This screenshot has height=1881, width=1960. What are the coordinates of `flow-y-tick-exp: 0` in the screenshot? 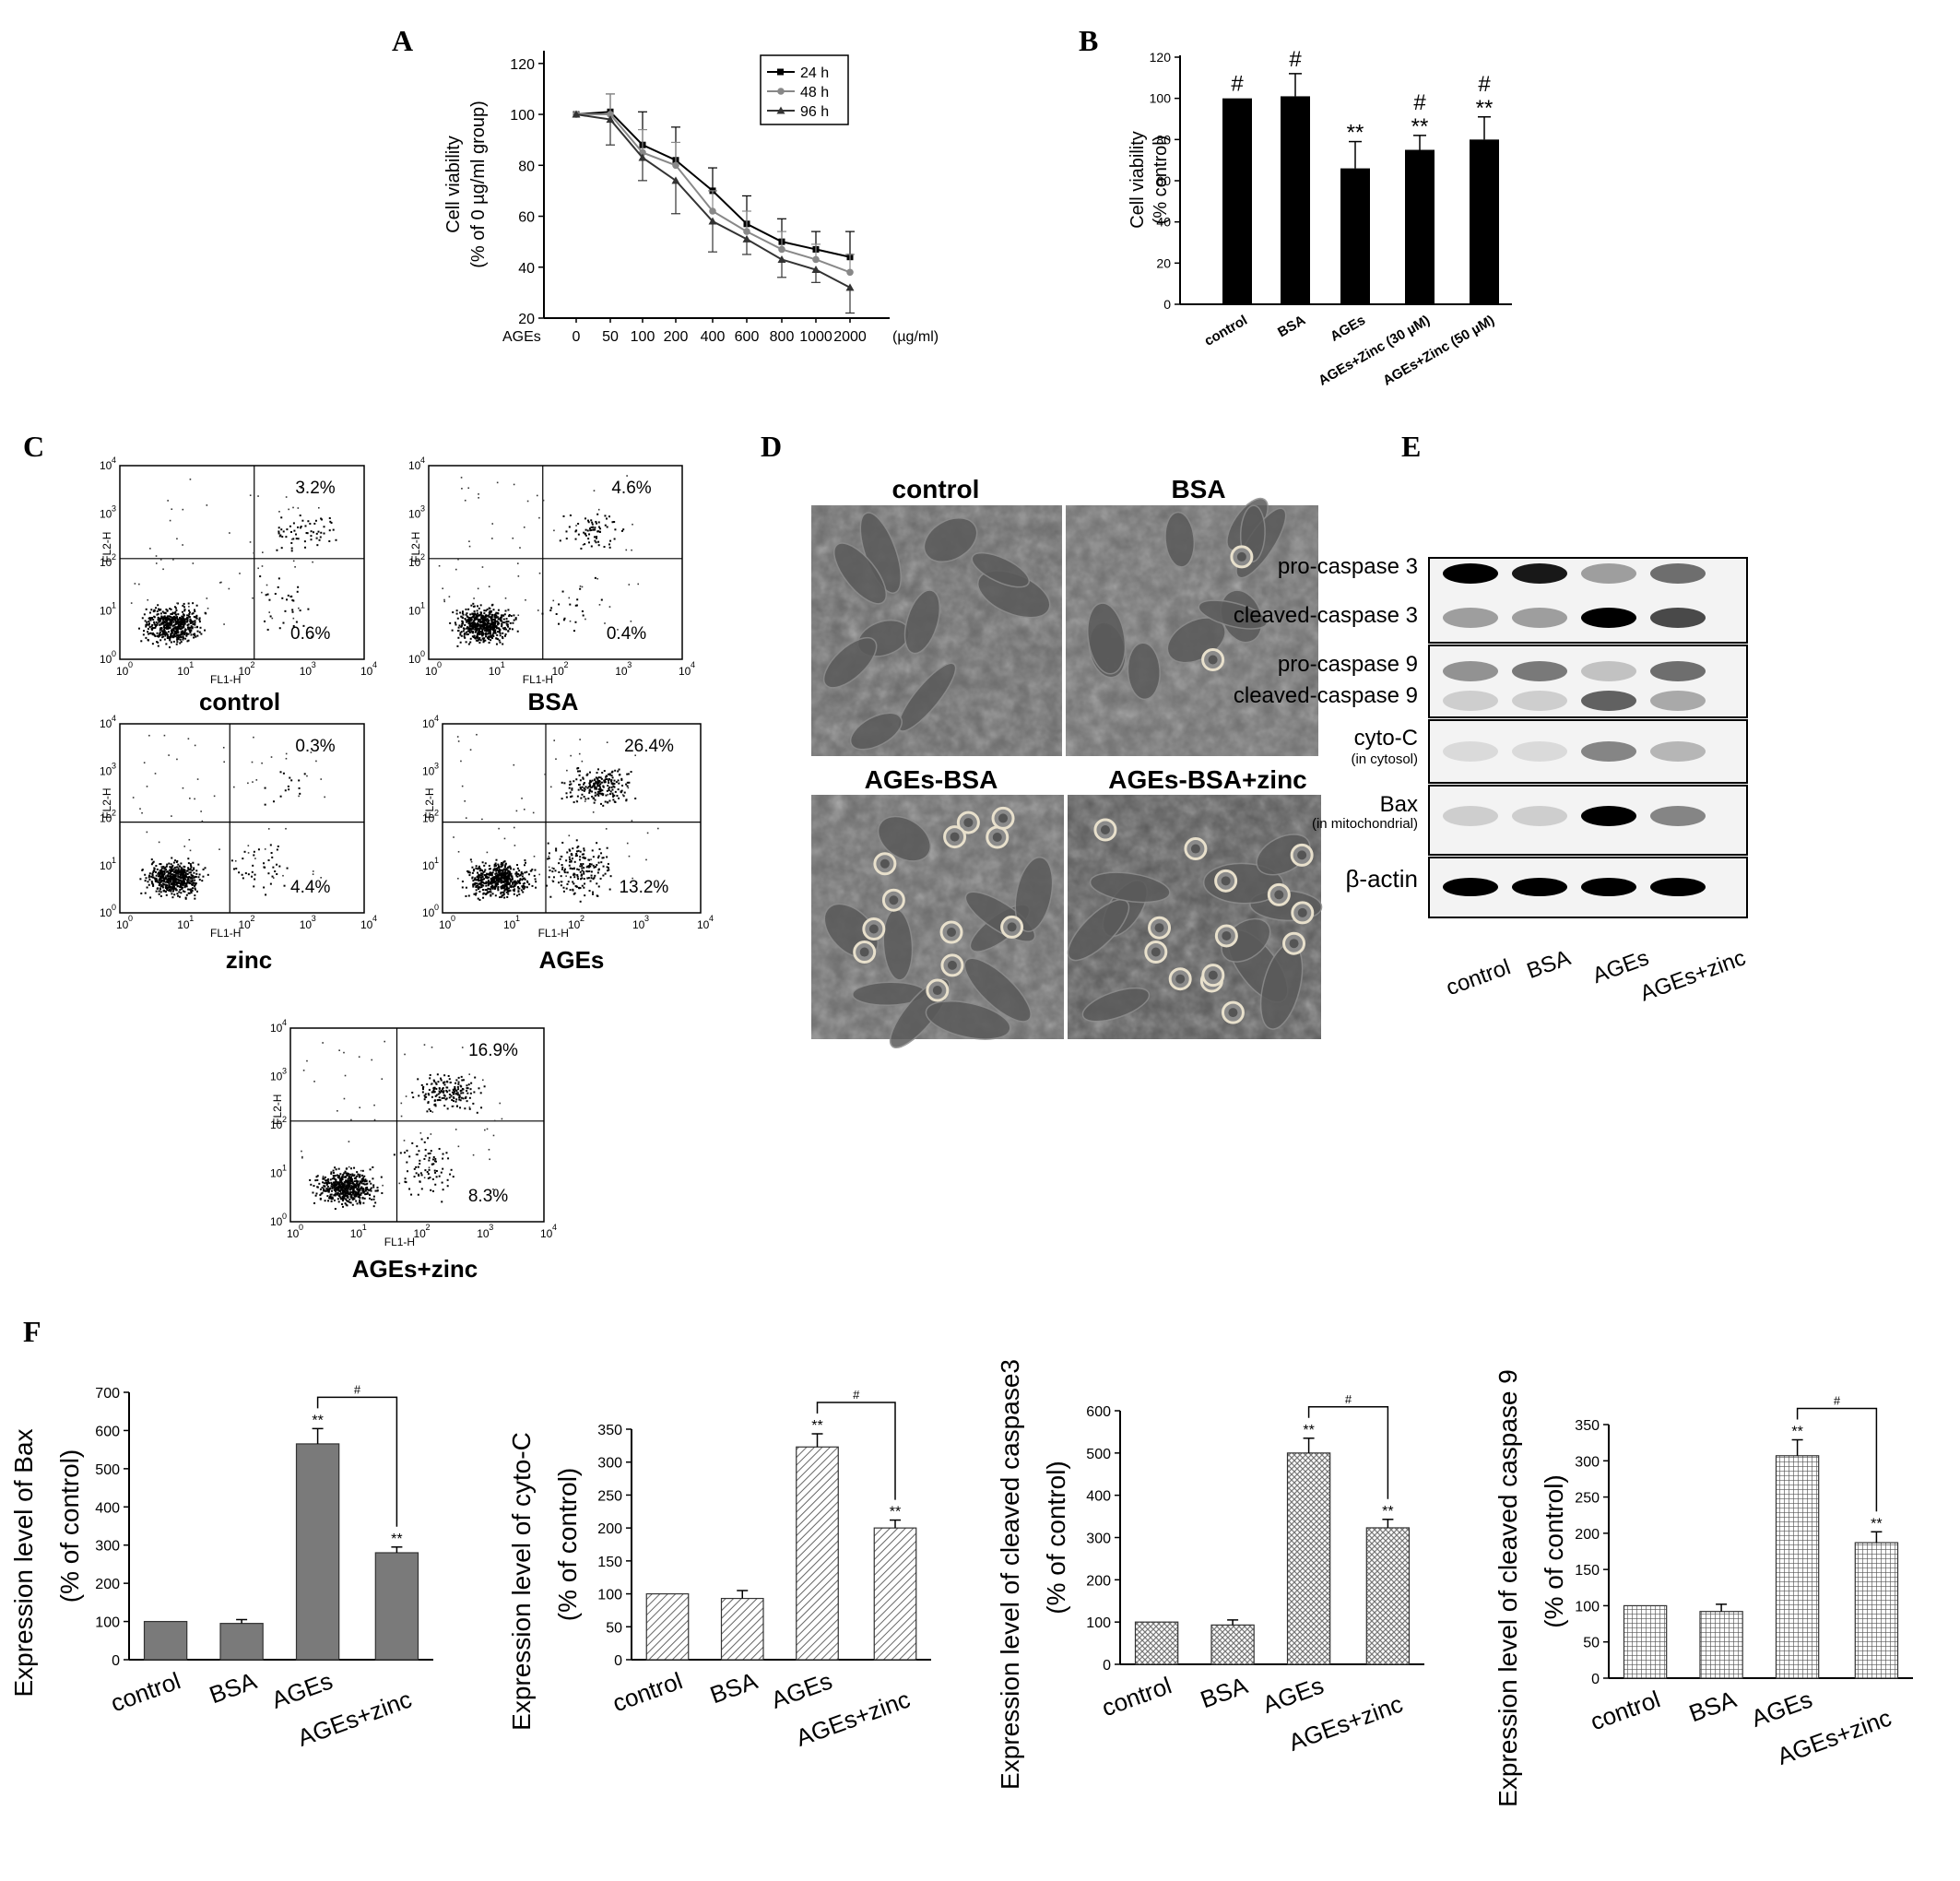 It's located at (284, 1216).